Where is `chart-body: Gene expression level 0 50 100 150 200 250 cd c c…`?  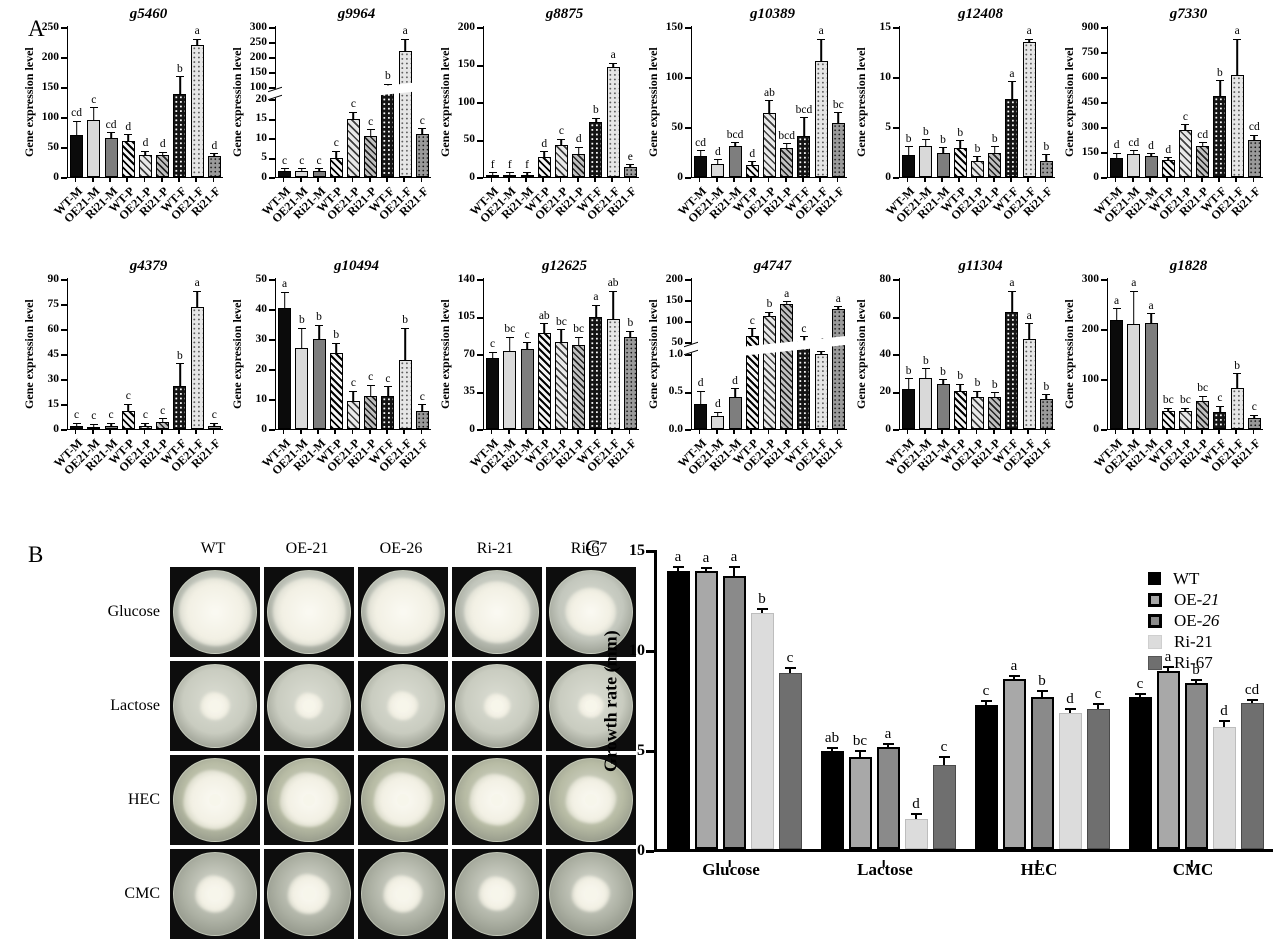 chart-body: Gene expression level 0 50 100 150 200 250 cd c c… is located at coordinates (126, 101).